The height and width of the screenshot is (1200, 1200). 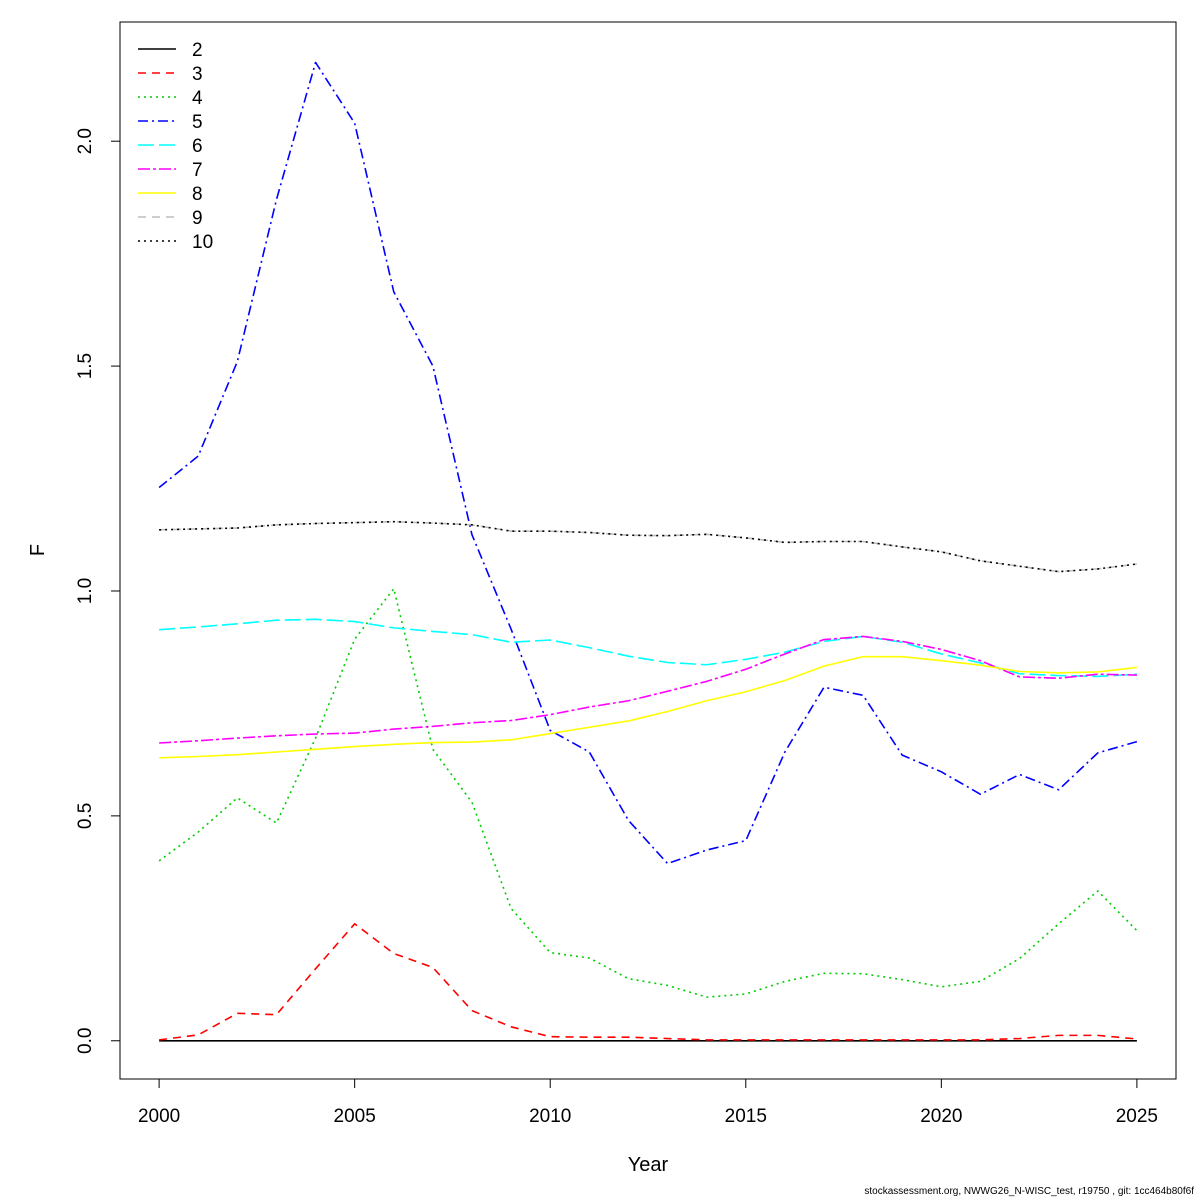 I want to click on legend-label-8: 8, so click(x=197, y=194).